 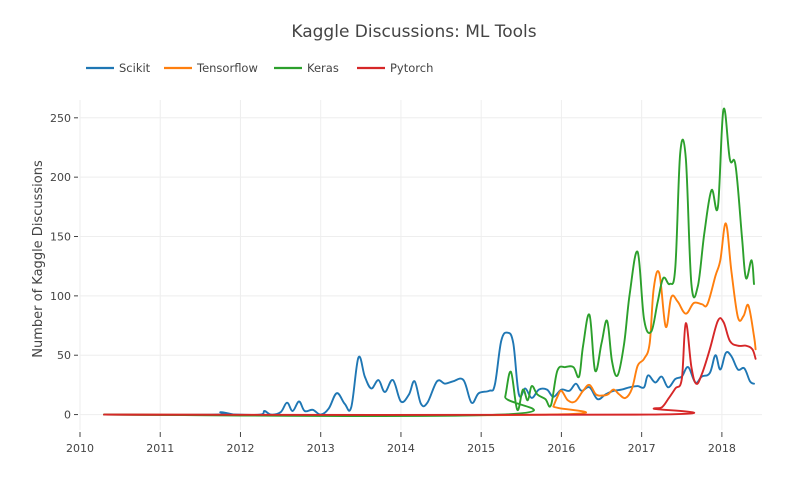 What do you see at coordinates (227, 68) in the screenshot?
I see `legend-label: Tensorflow` at bounding box center [227, 68].